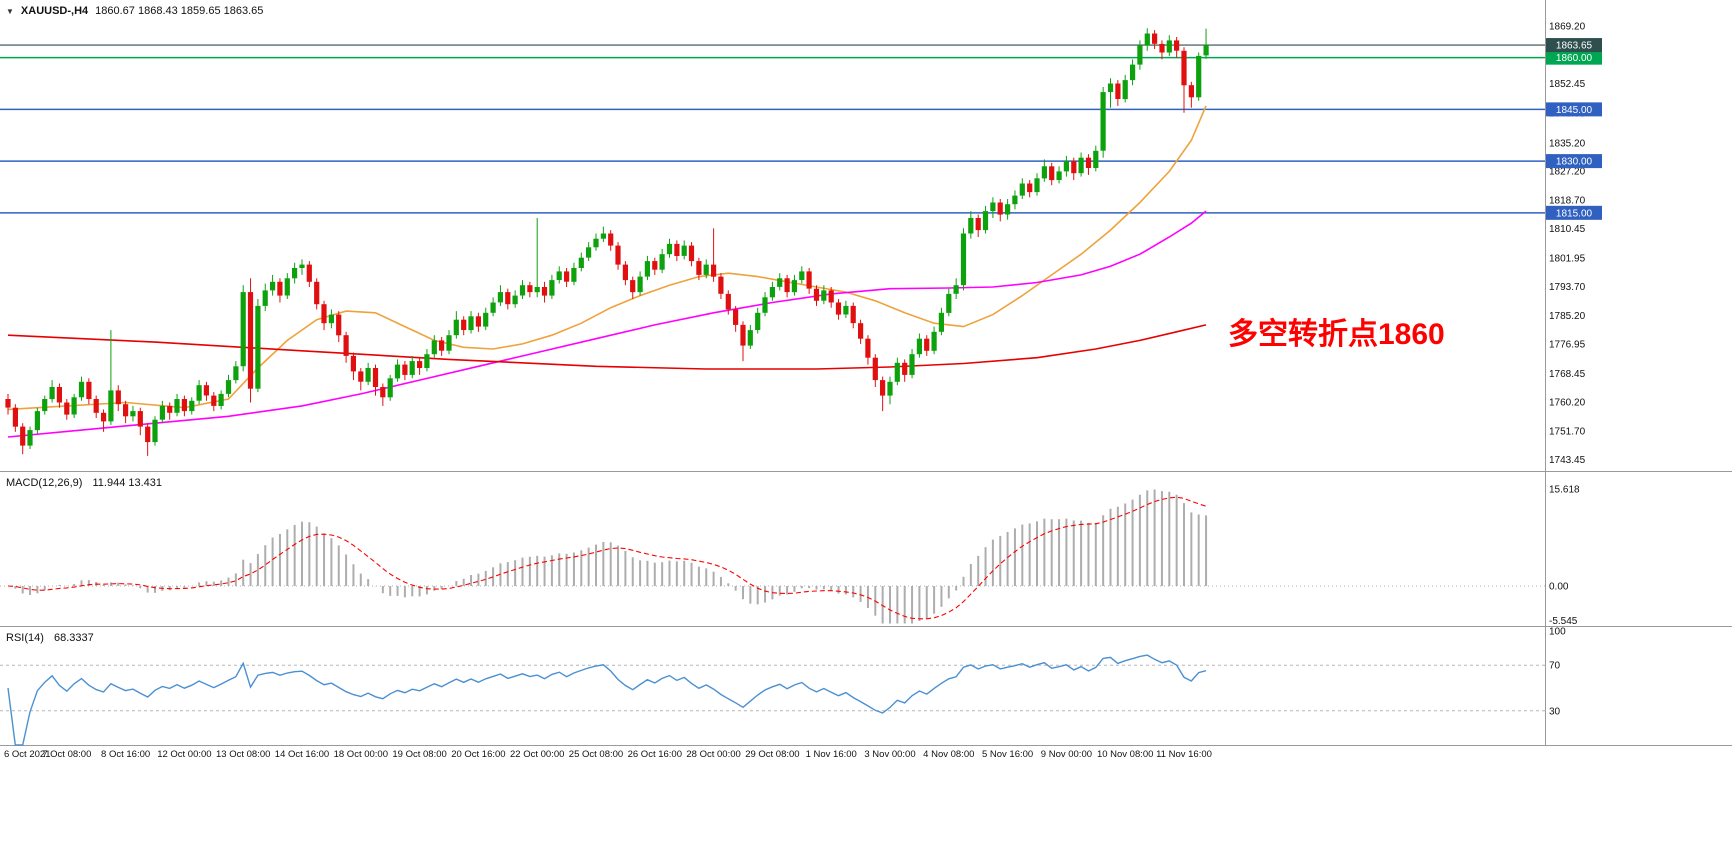 The height and width of the screenshot is (841, 1732). What do you see at coordinates (1125, 754) in the screenshot?
I see `time-axis-label: 10 Nov 08:00` at bounding box center [1125, 754].